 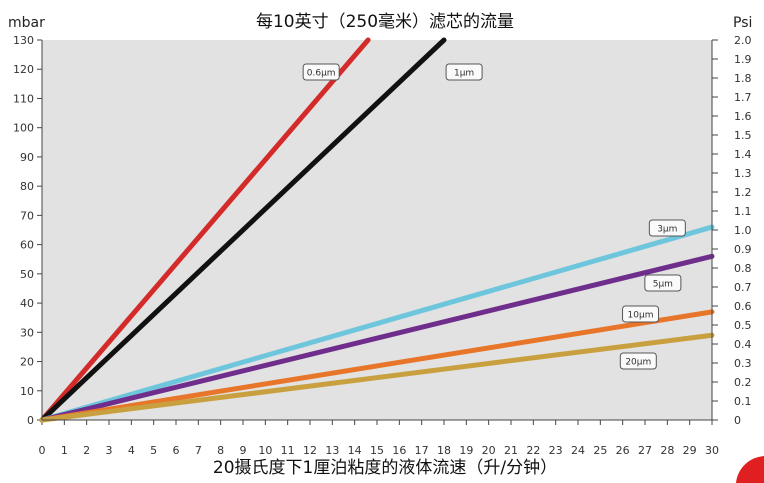 I want to click on y2-tick-label: 1.3, so click(x=743, y=173).